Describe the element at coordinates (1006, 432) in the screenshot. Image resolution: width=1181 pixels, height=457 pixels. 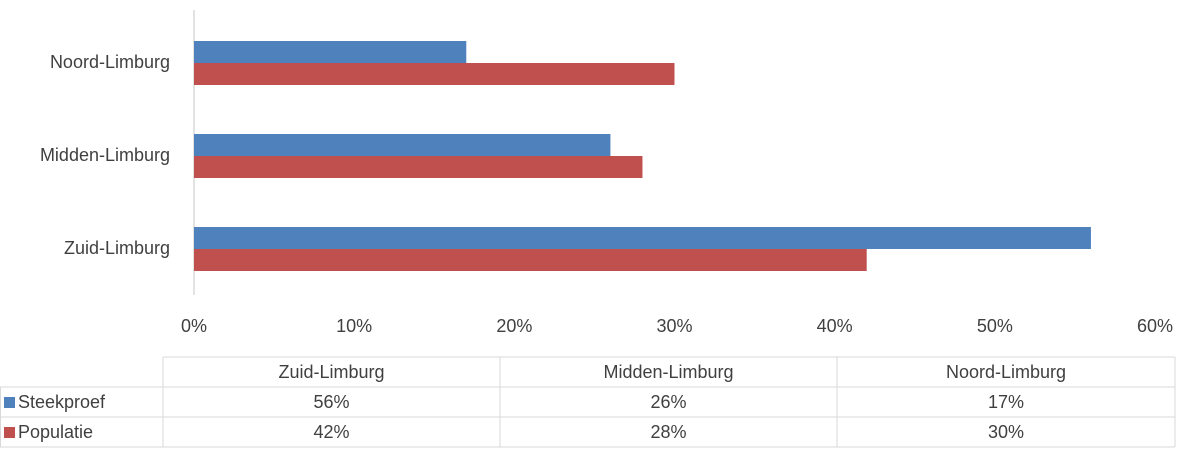
I see `table-value: 30%` at that location.